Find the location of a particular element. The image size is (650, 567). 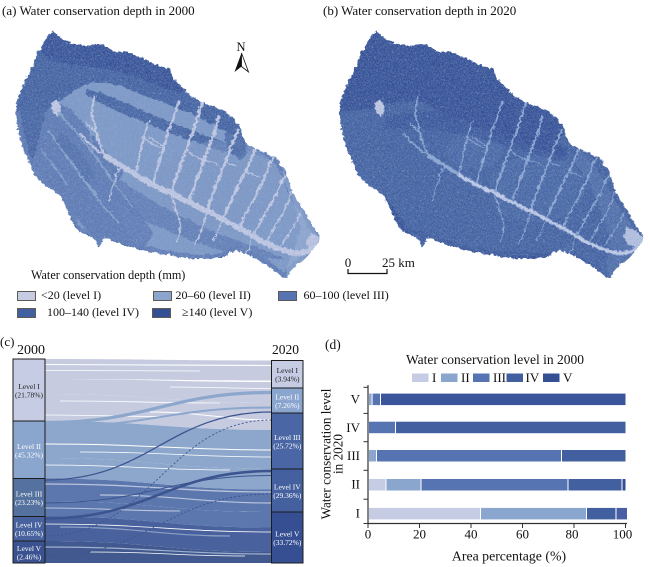

svg-text: N is located at coordinates (240, 47).